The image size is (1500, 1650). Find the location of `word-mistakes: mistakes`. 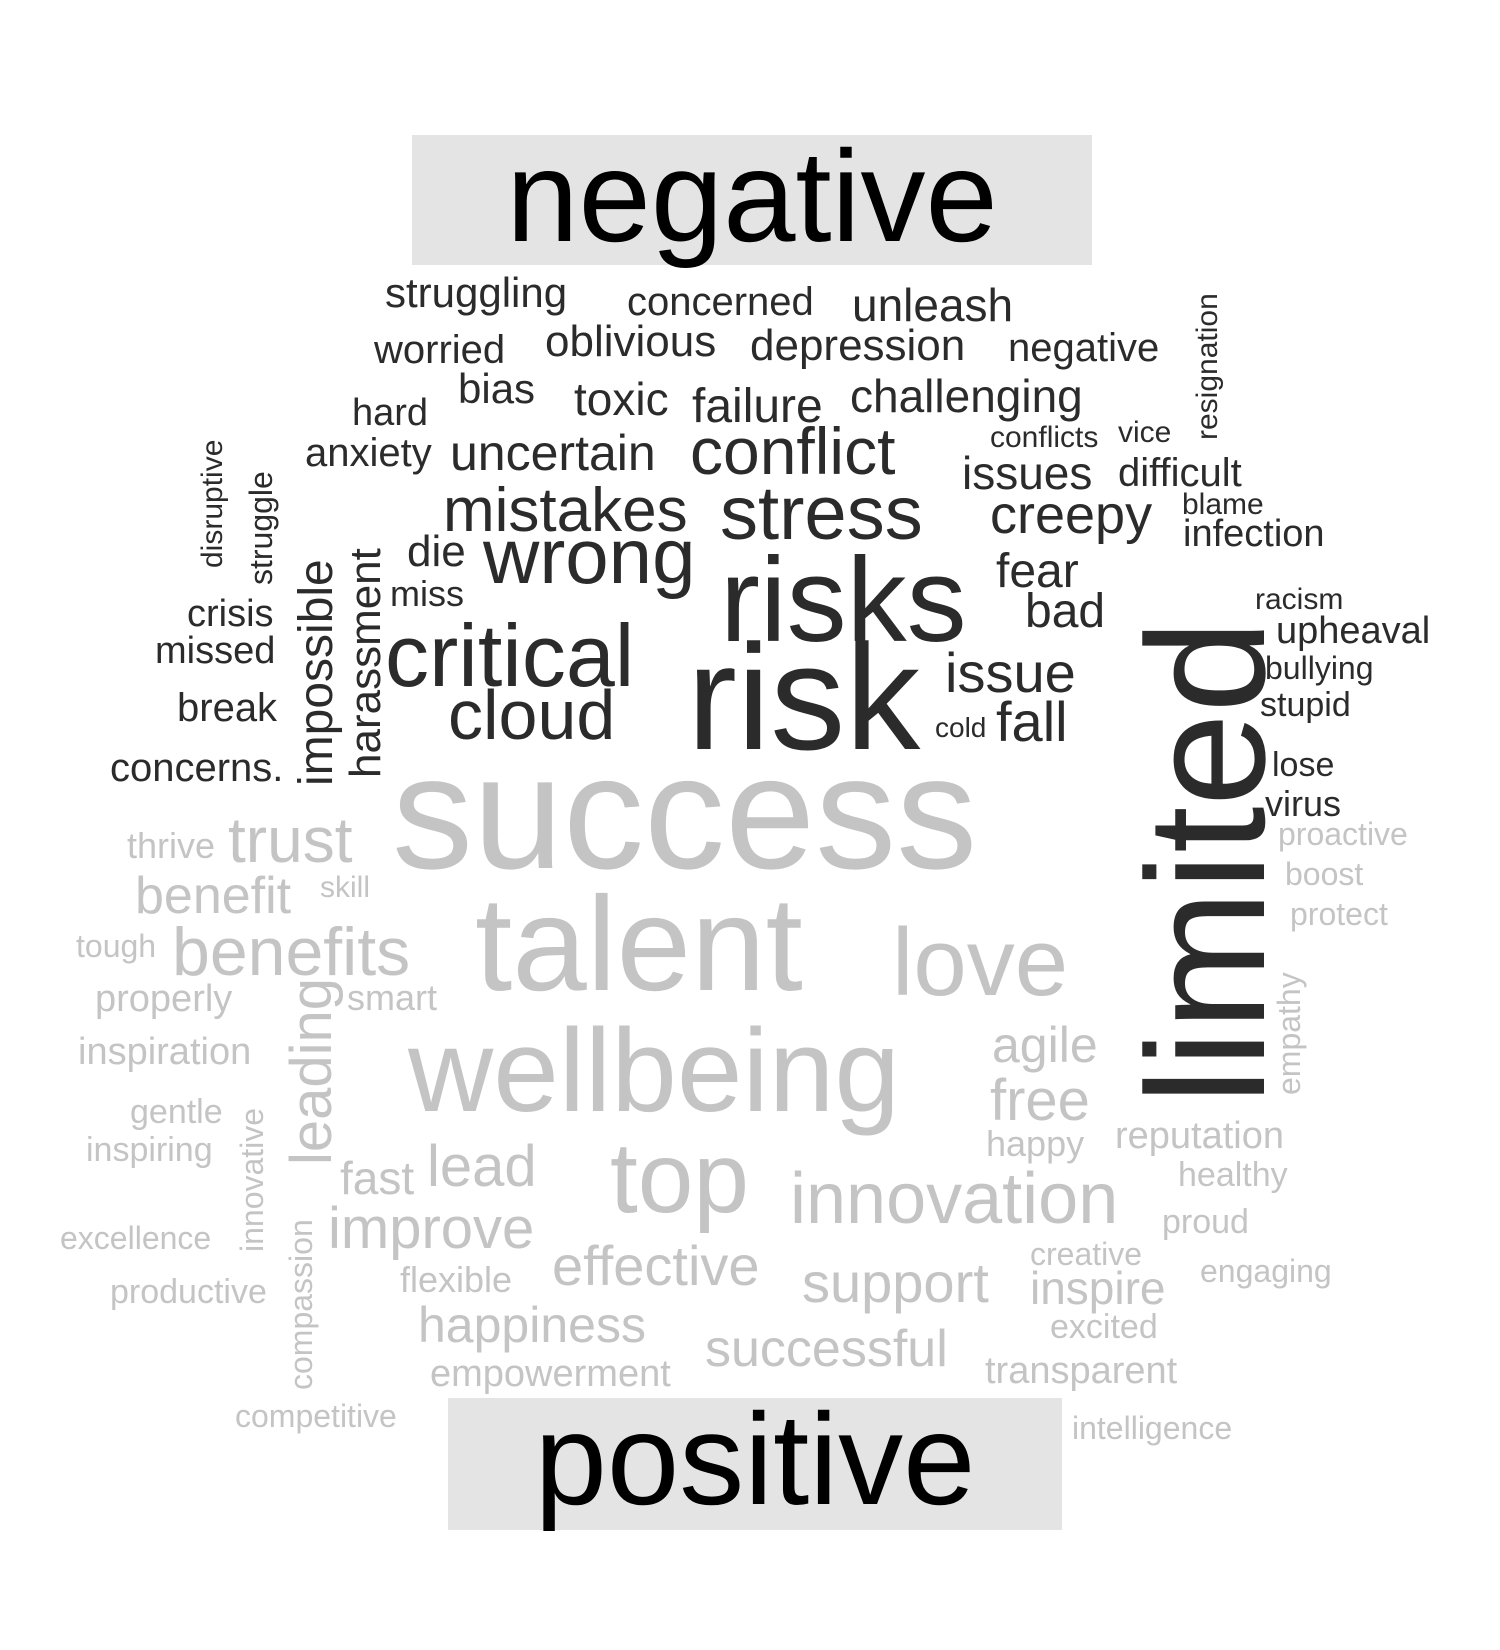

word-mistakes: mistakes is located at coordinates (565, 510).